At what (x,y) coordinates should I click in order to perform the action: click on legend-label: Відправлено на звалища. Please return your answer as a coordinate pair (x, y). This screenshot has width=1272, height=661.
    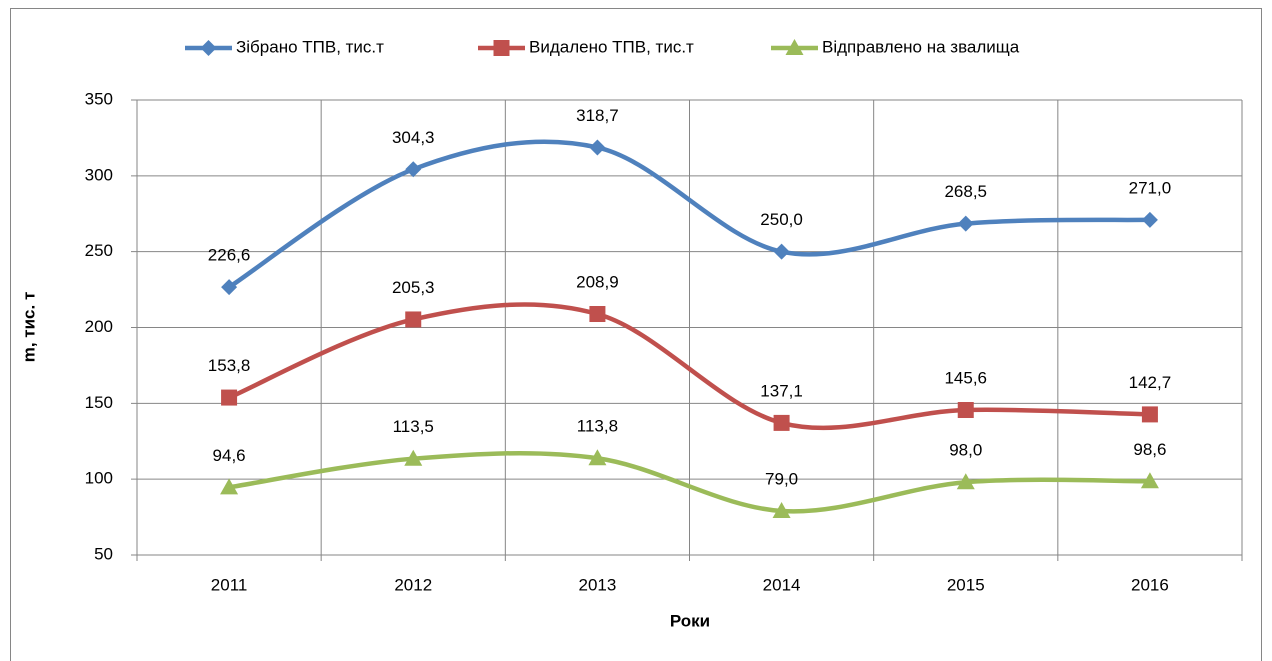
    Looking at the image, I should click on (921, 46).